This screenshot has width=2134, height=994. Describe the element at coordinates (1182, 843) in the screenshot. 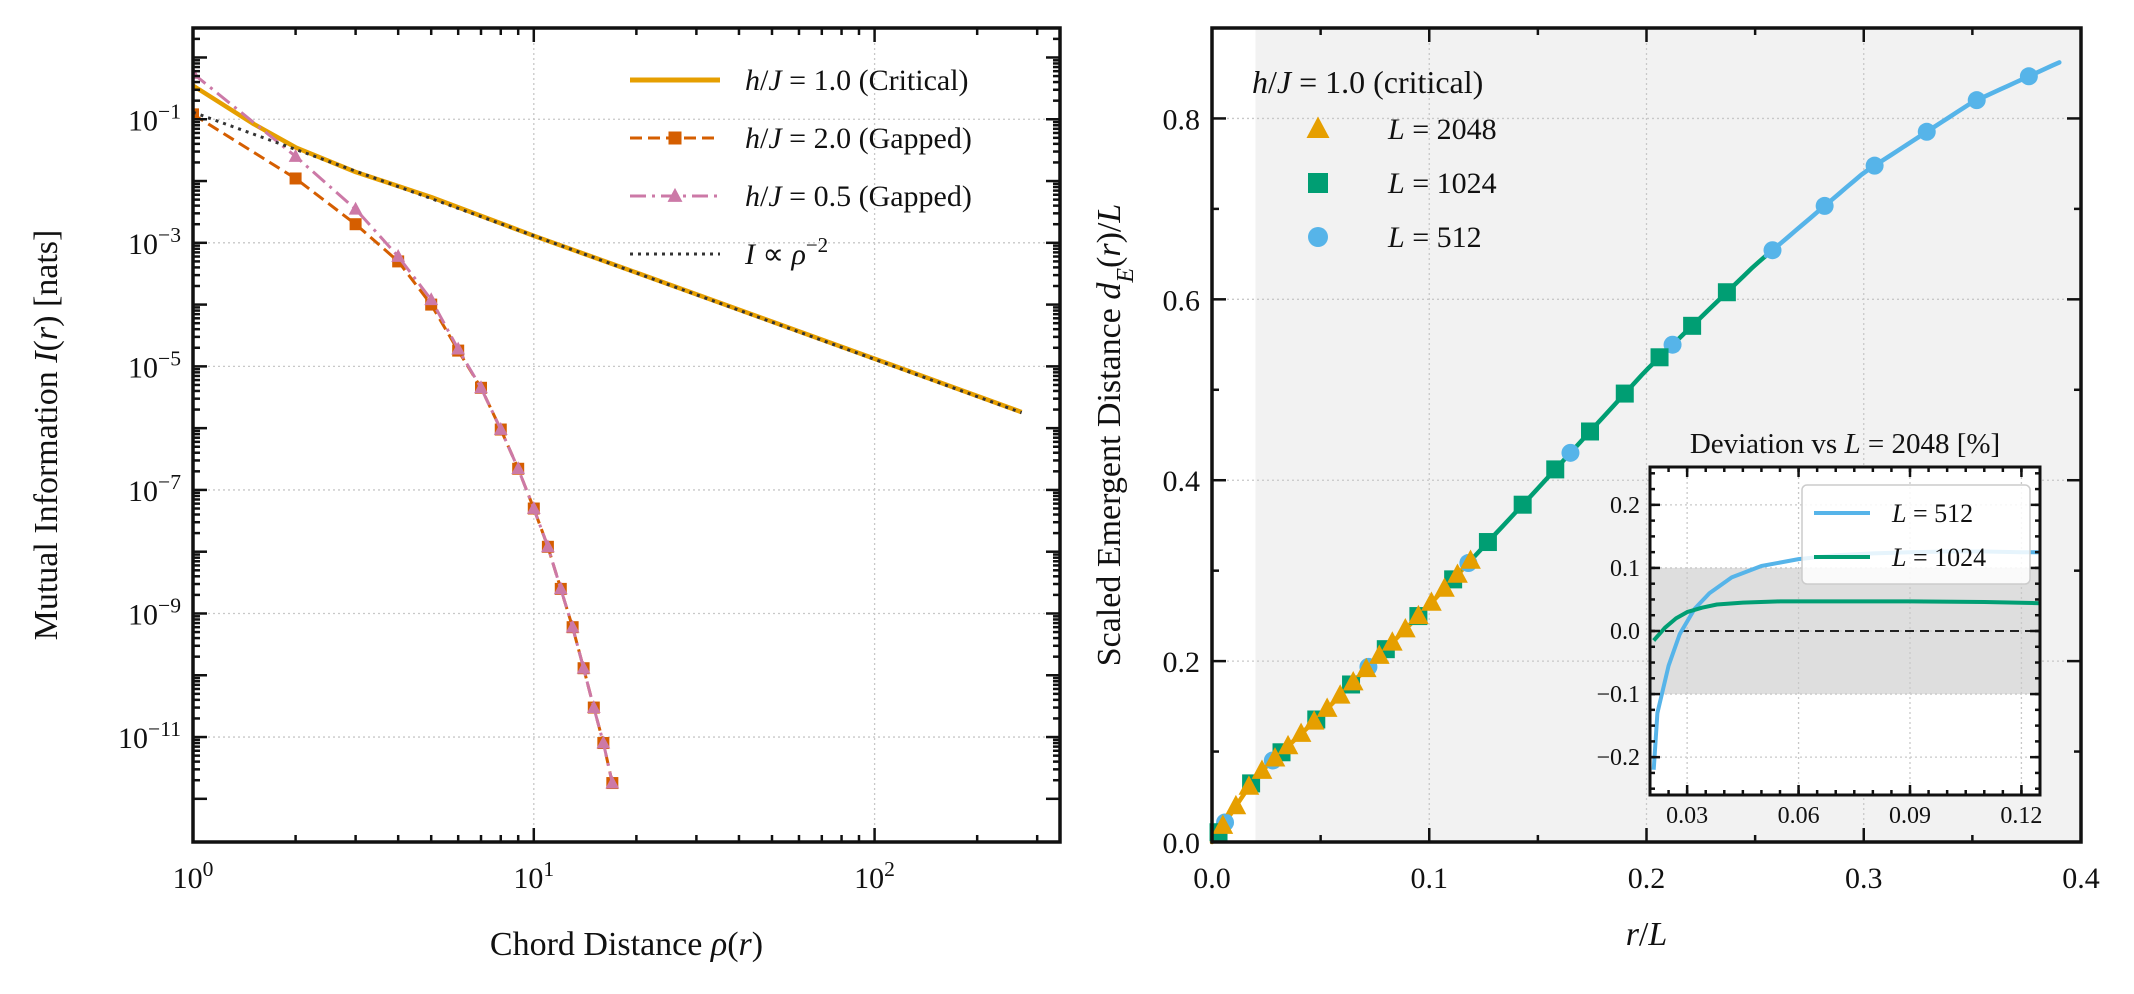

I see `y-tick-label: 0.0` at that location.